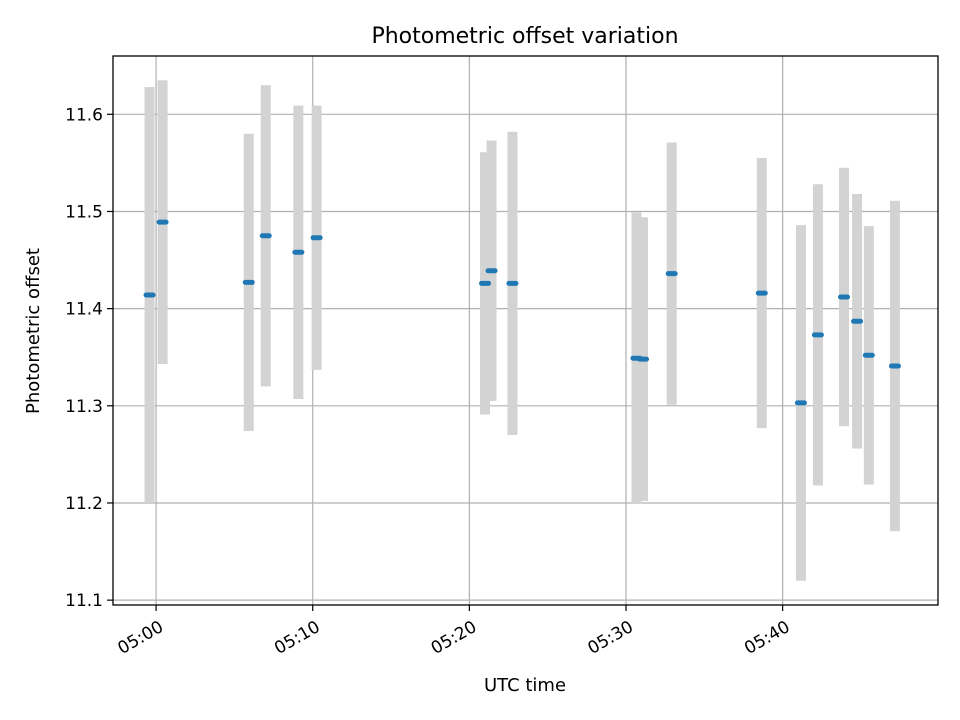 The width and height of the screenshot is (960, 720). Describe the element at coordinates (525, 685) in the screenshot. I see `x-axis-label: UTC time` at that location.